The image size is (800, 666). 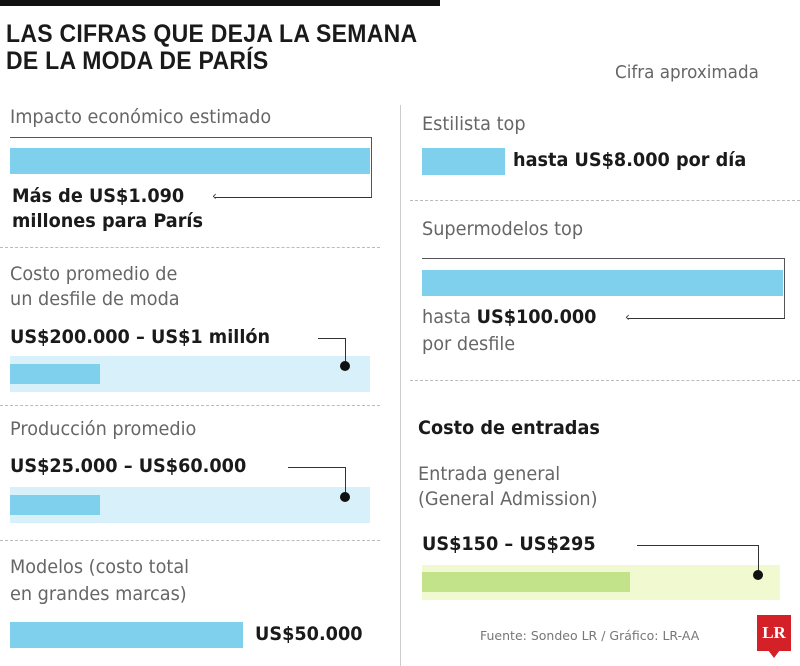 What do you see at coordinates (630, 160) in the screenshot?
I see `stylist-value: hasta US$8.000 por día` at bounding box center [630, 160].